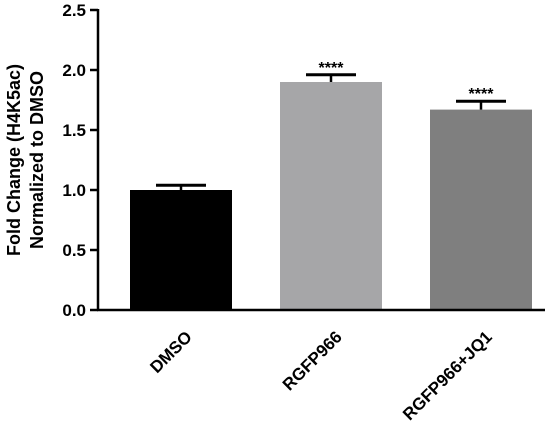  What do you see at coordinates (74, 250) in the screenshot?
I see `y-tick-label: 0.5` at bounding box center [74, 250].